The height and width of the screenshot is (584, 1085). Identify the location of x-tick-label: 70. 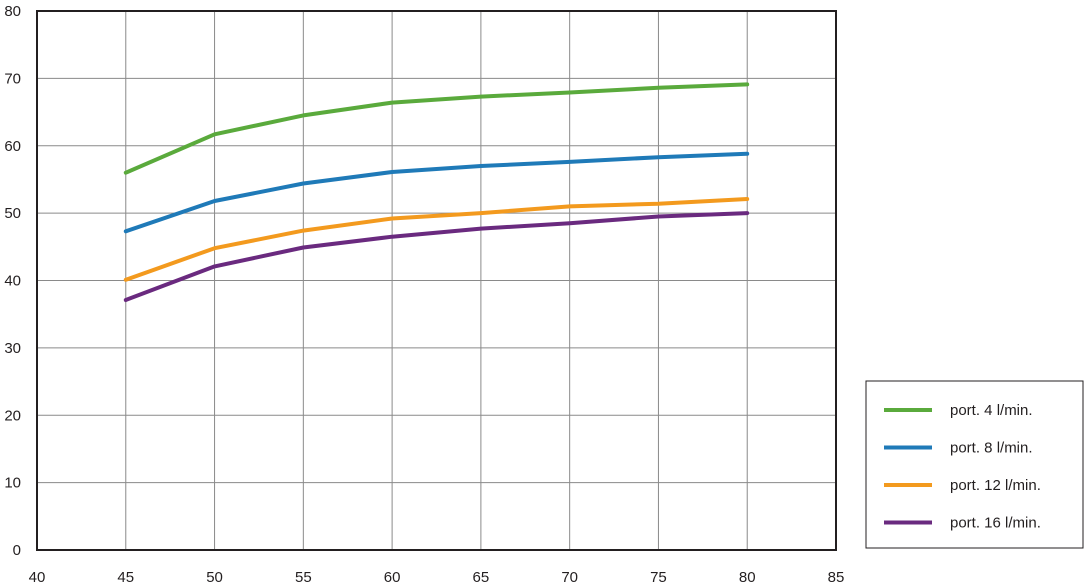
(569, 576).